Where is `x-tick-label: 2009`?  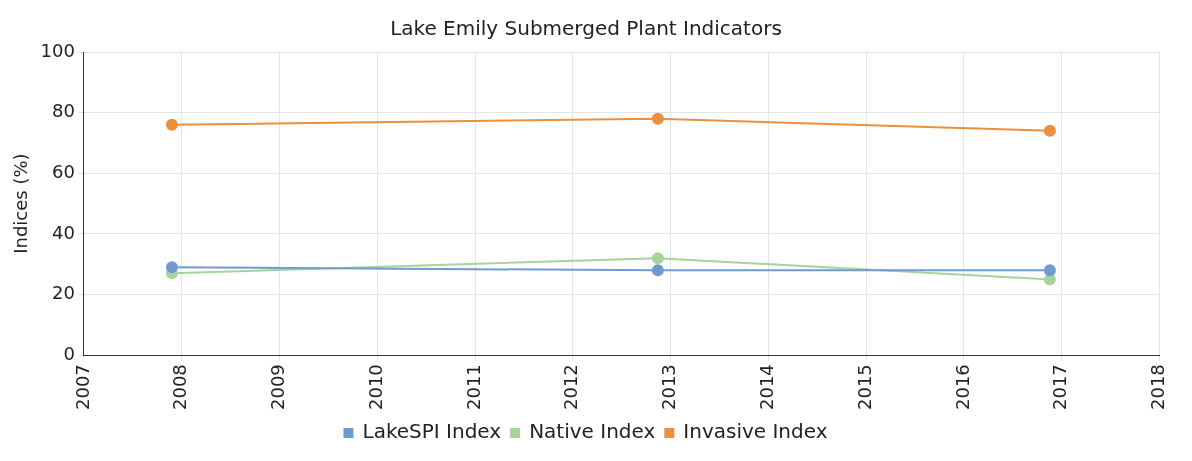 x-tick-label: 2009 is located at coordinates (278, 387).